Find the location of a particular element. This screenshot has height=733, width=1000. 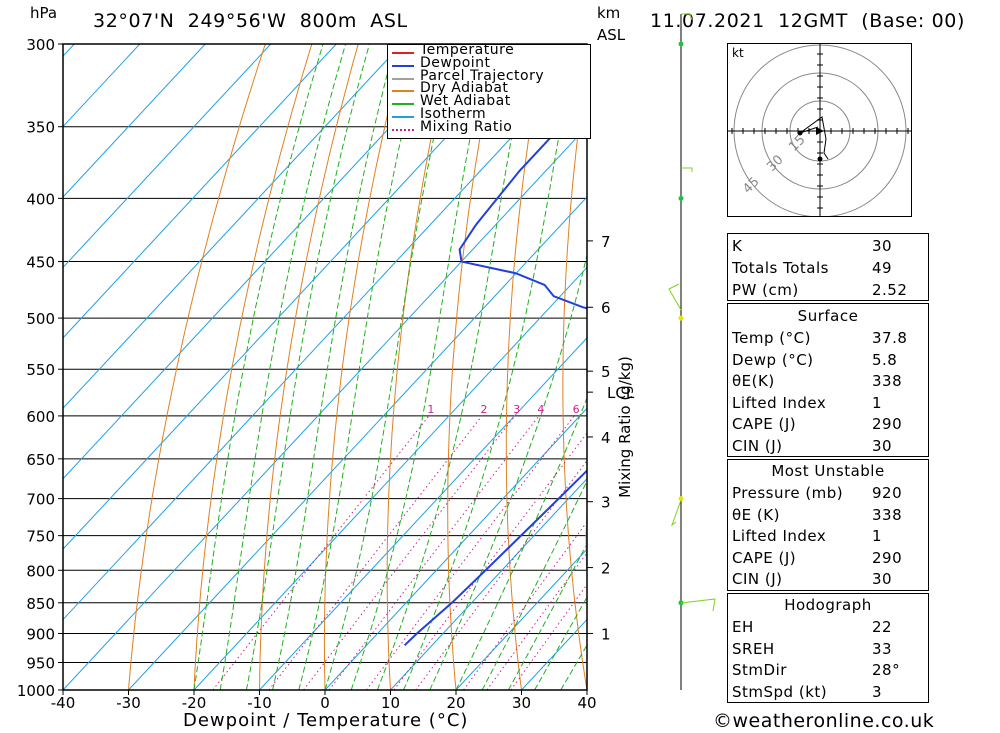

mu-row: Lifted Index 1 is located at coordinates (828, 536).